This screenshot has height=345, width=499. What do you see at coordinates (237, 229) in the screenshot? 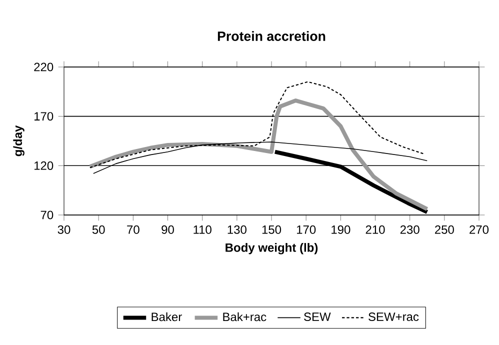
I see `x-tick-label: 130` at bounding box center [237, 229].